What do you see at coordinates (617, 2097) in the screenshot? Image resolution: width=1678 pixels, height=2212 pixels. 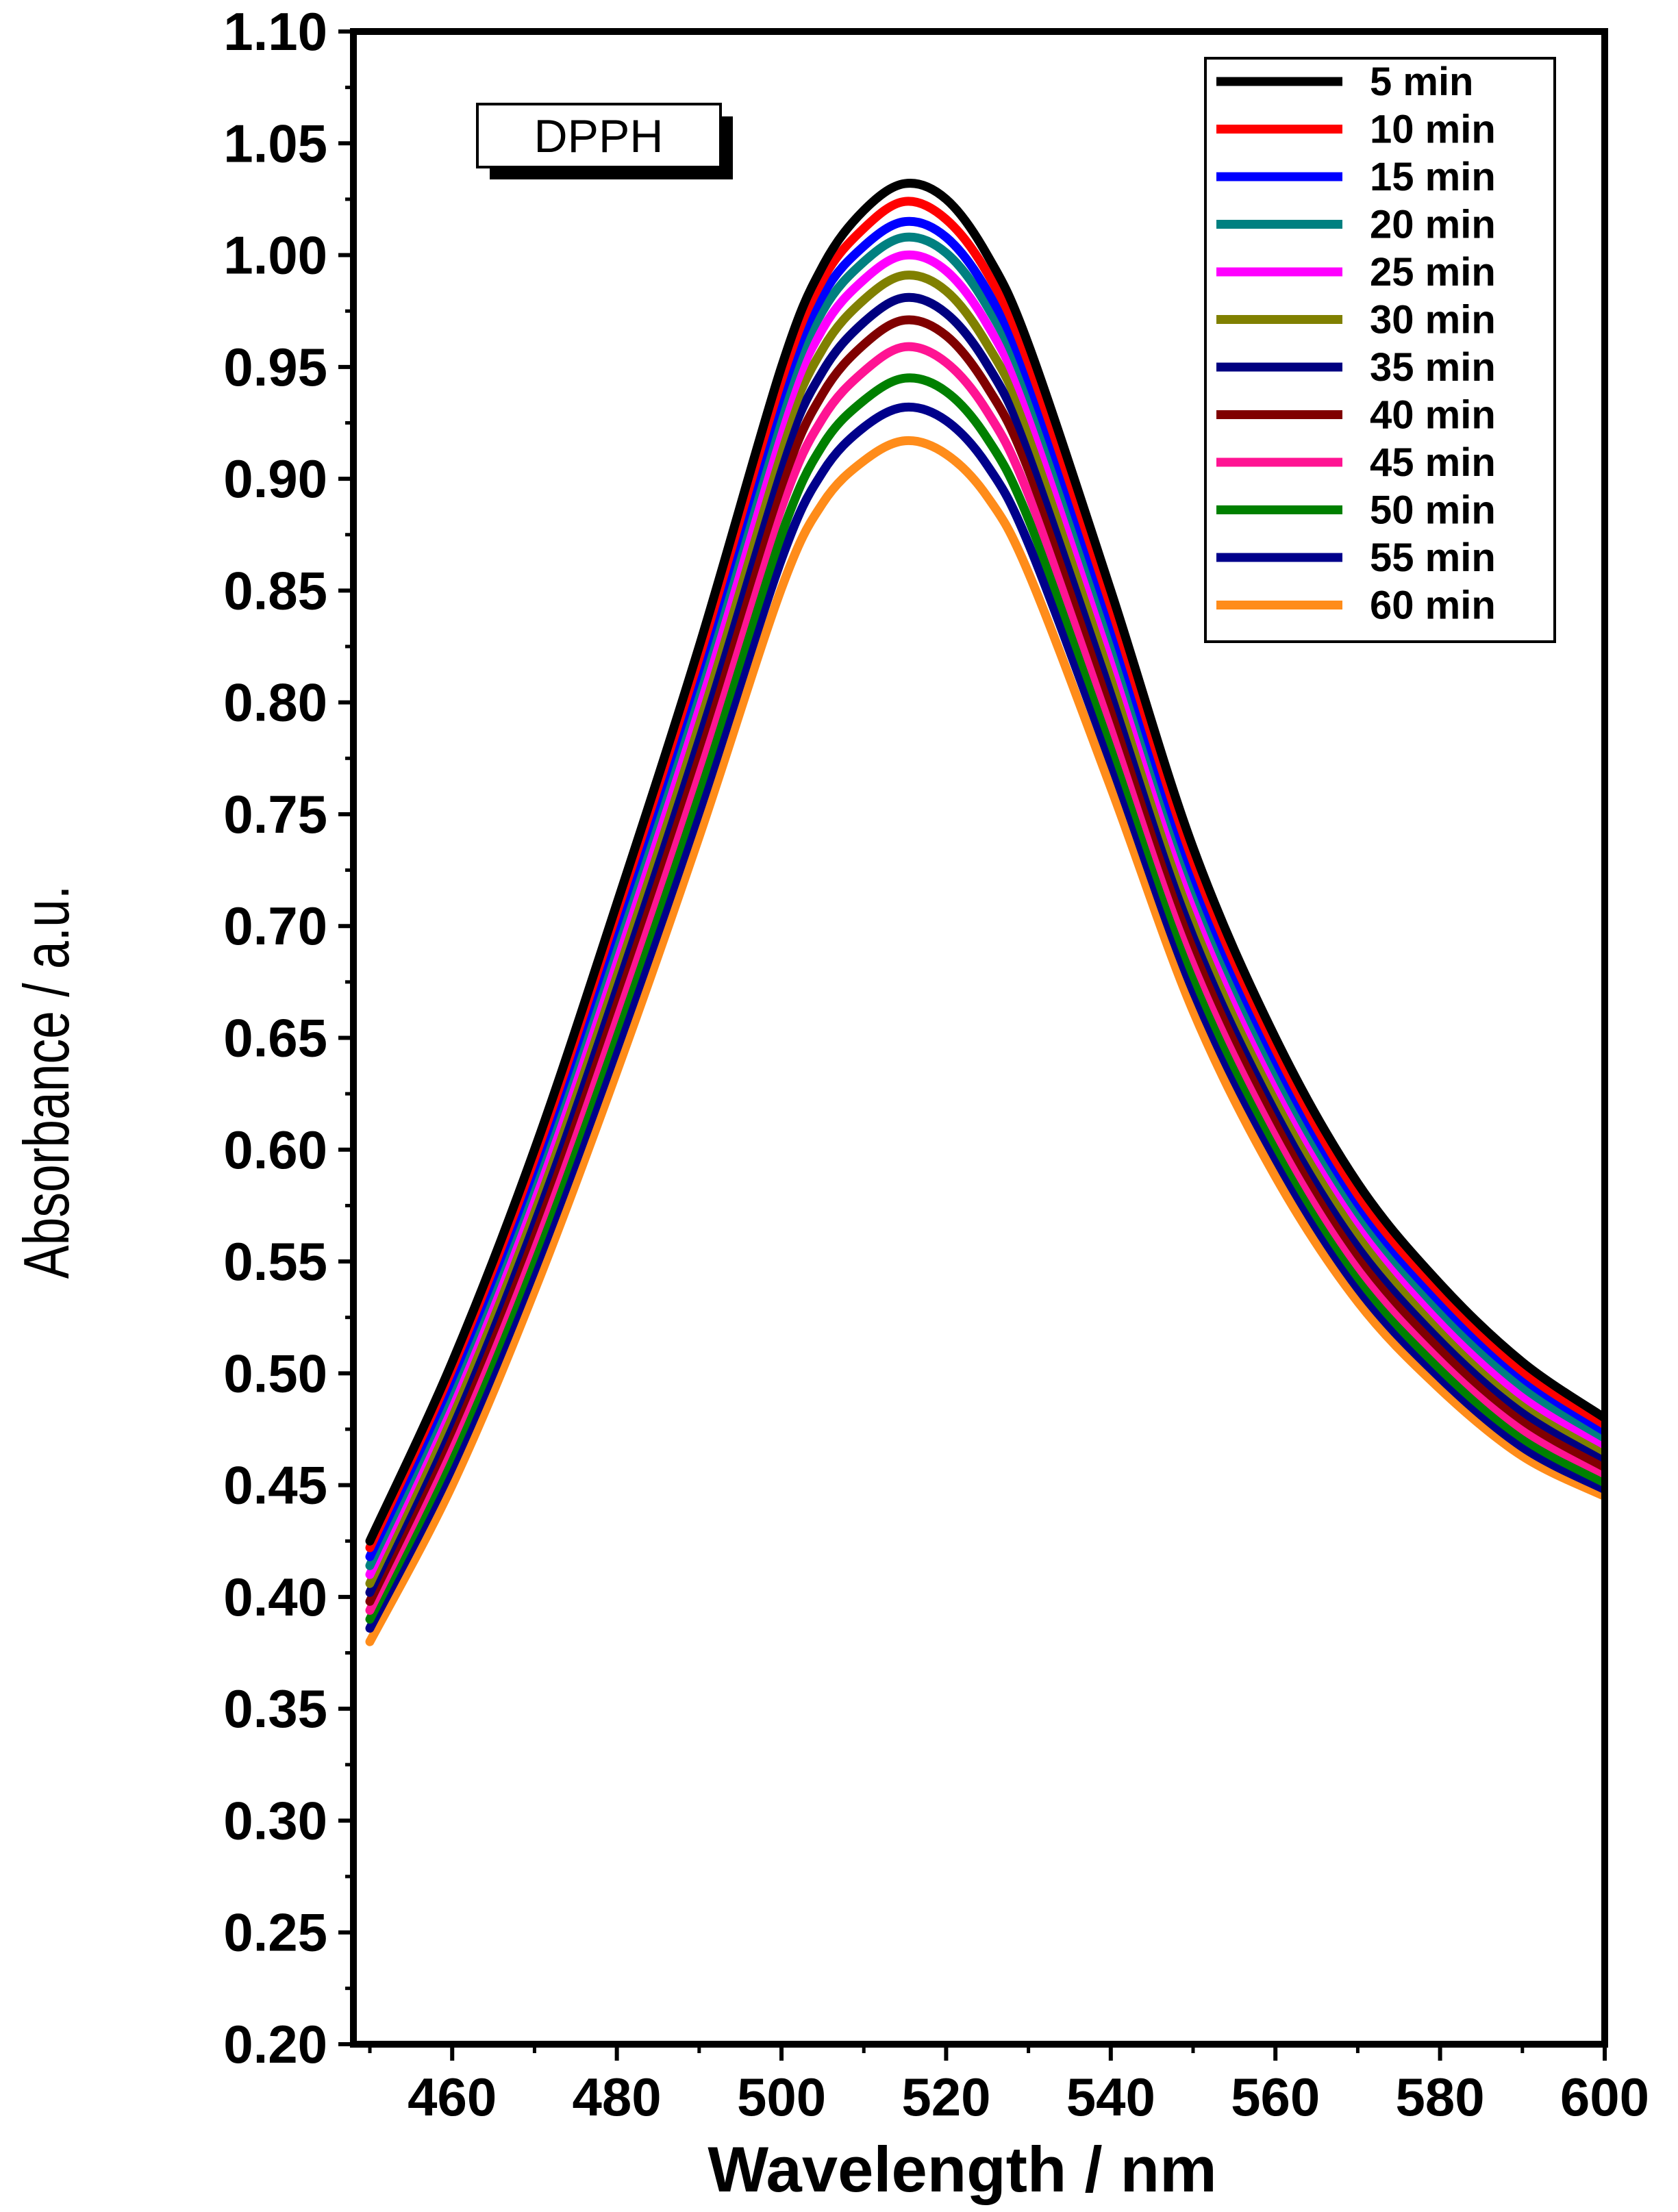 I see `x-tick-label-480: 480` at bounding box center [617, 2097].